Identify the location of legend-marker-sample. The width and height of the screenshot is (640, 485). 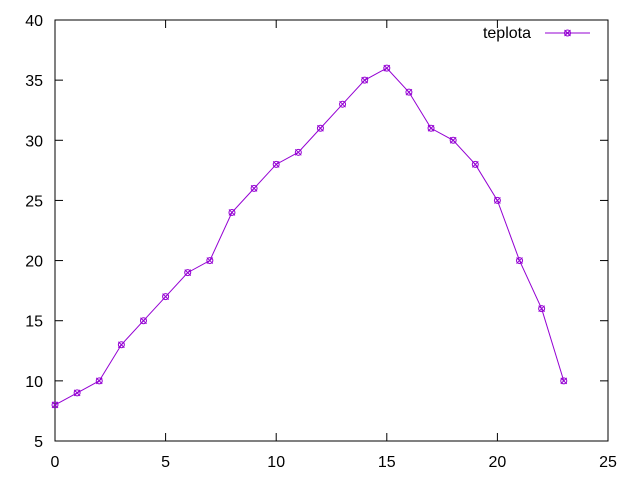
(567, 33).